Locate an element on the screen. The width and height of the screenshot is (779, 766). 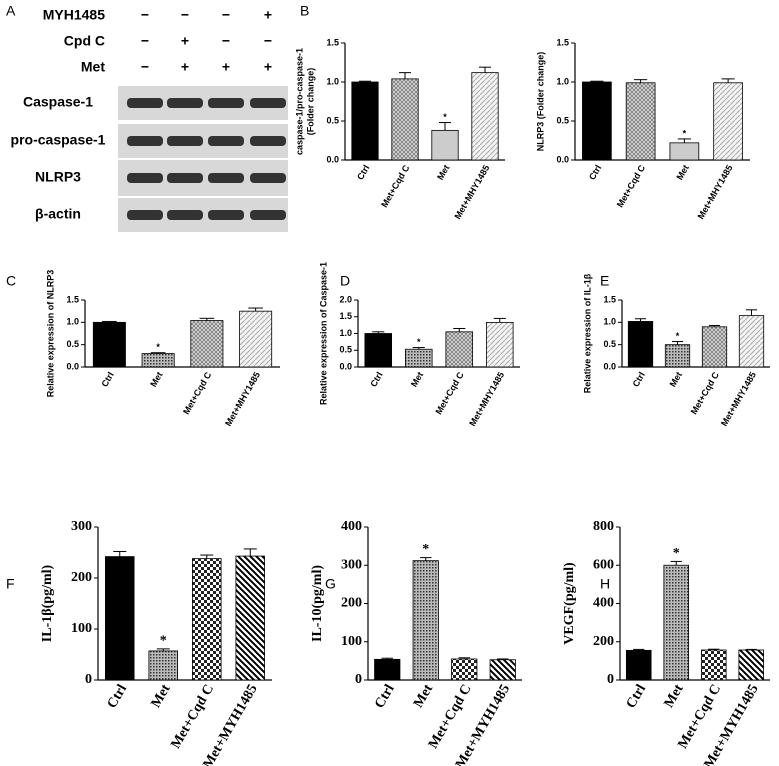
panel-letter: B is located at coordinates (304, 11).